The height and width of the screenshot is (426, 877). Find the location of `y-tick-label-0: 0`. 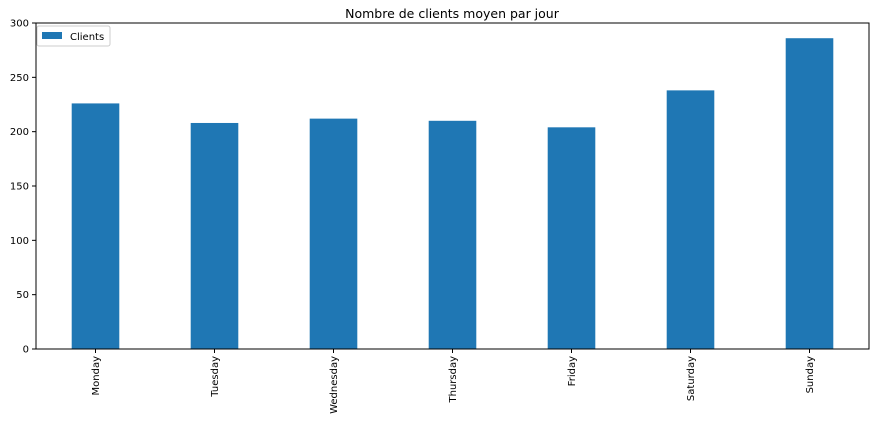

y-tick-label-0: 0 is located at coordinates (26, 350).